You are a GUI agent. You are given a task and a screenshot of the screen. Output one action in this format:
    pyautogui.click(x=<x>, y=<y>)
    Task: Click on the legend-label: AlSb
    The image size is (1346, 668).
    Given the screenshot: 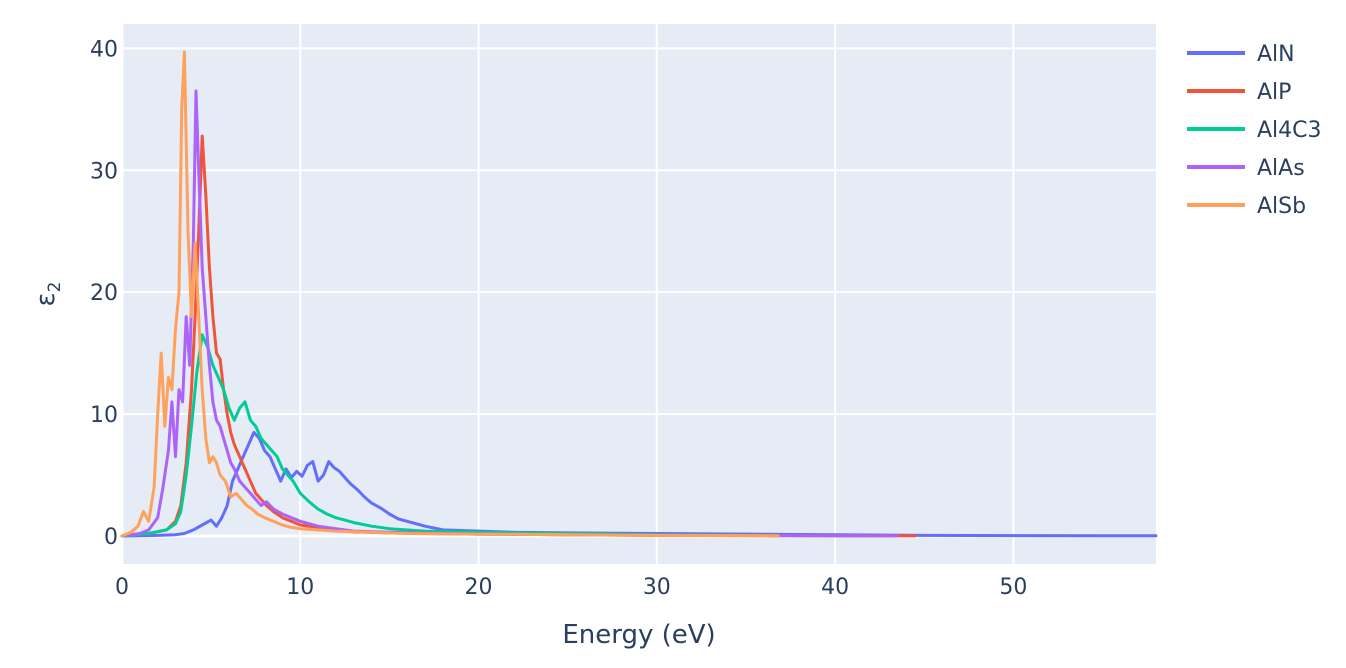 What is the action you would take?
    pyautogui.click(x=1281, y=206)
    